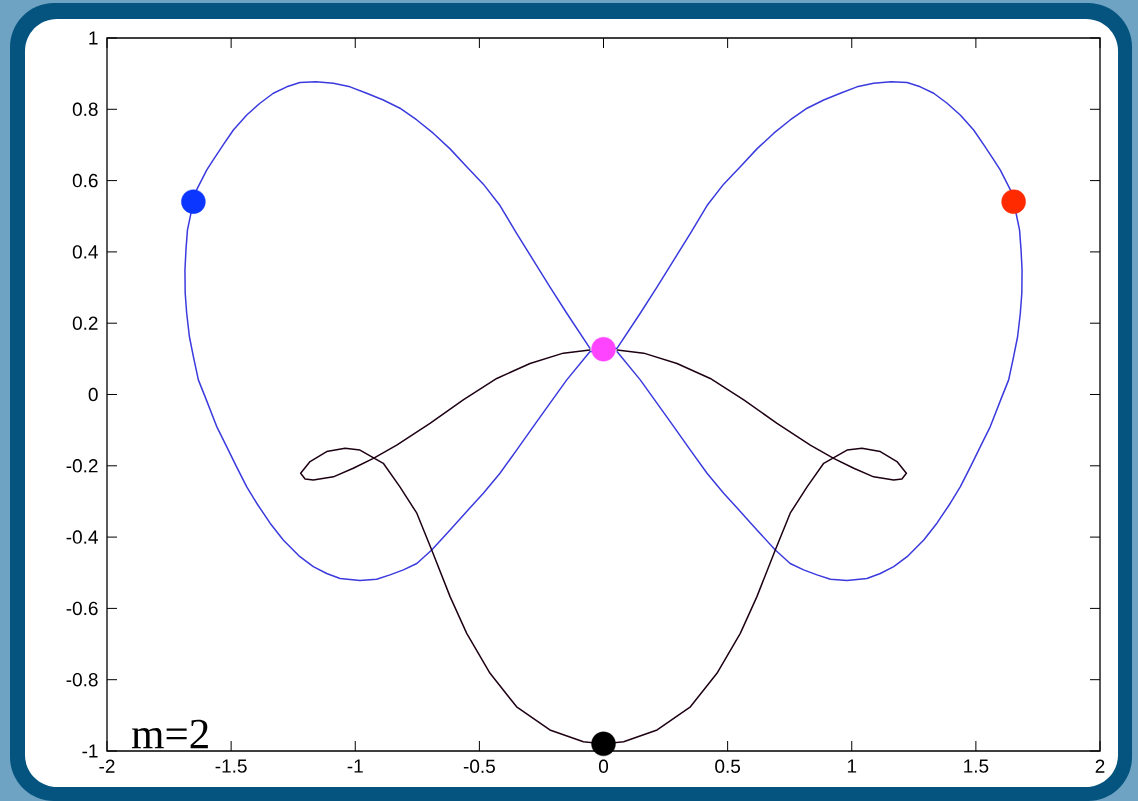 This screenshot has height=801, width=1138. Describe the element at coordinates (82, 679) in the screenshot. I see `y-tick-label: -0.8` at that location.